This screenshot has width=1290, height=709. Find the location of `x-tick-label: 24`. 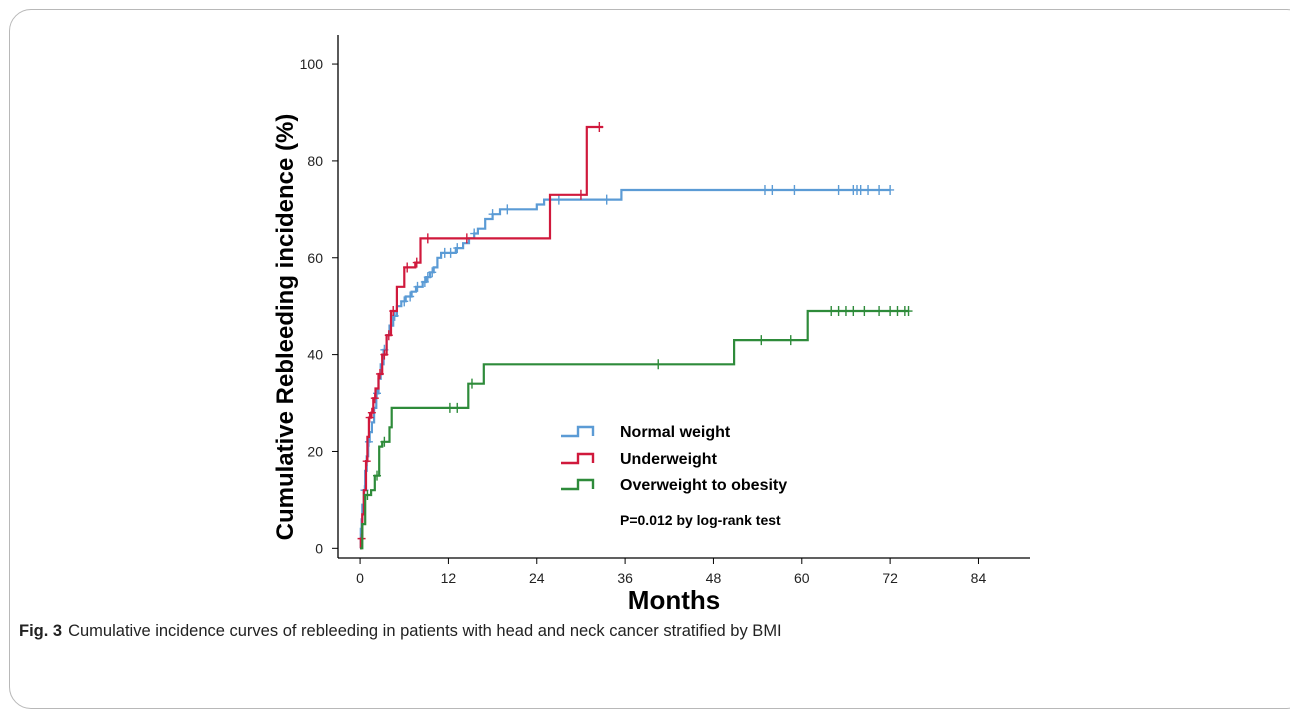

x-tick-label: 24 is located at coordinates (537, 578).